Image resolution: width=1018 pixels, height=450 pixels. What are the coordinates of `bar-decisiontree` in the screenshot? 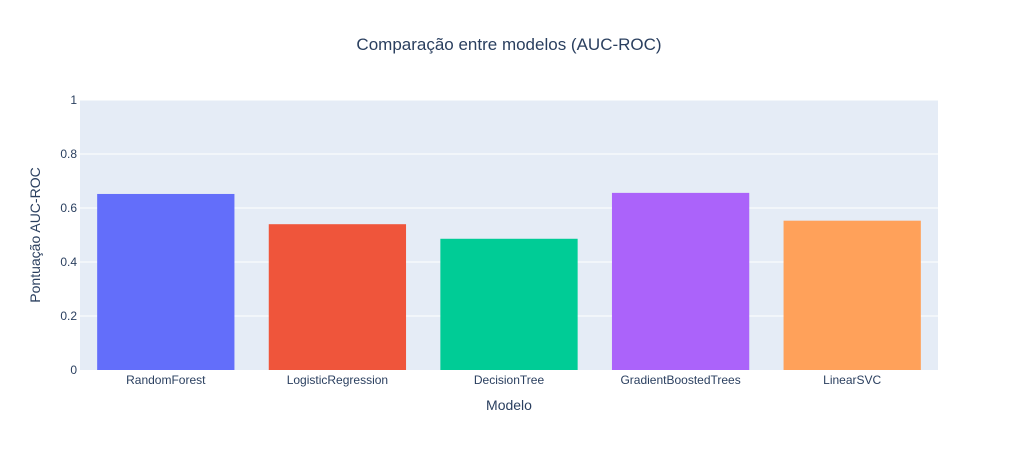 It's located at (509, 304).